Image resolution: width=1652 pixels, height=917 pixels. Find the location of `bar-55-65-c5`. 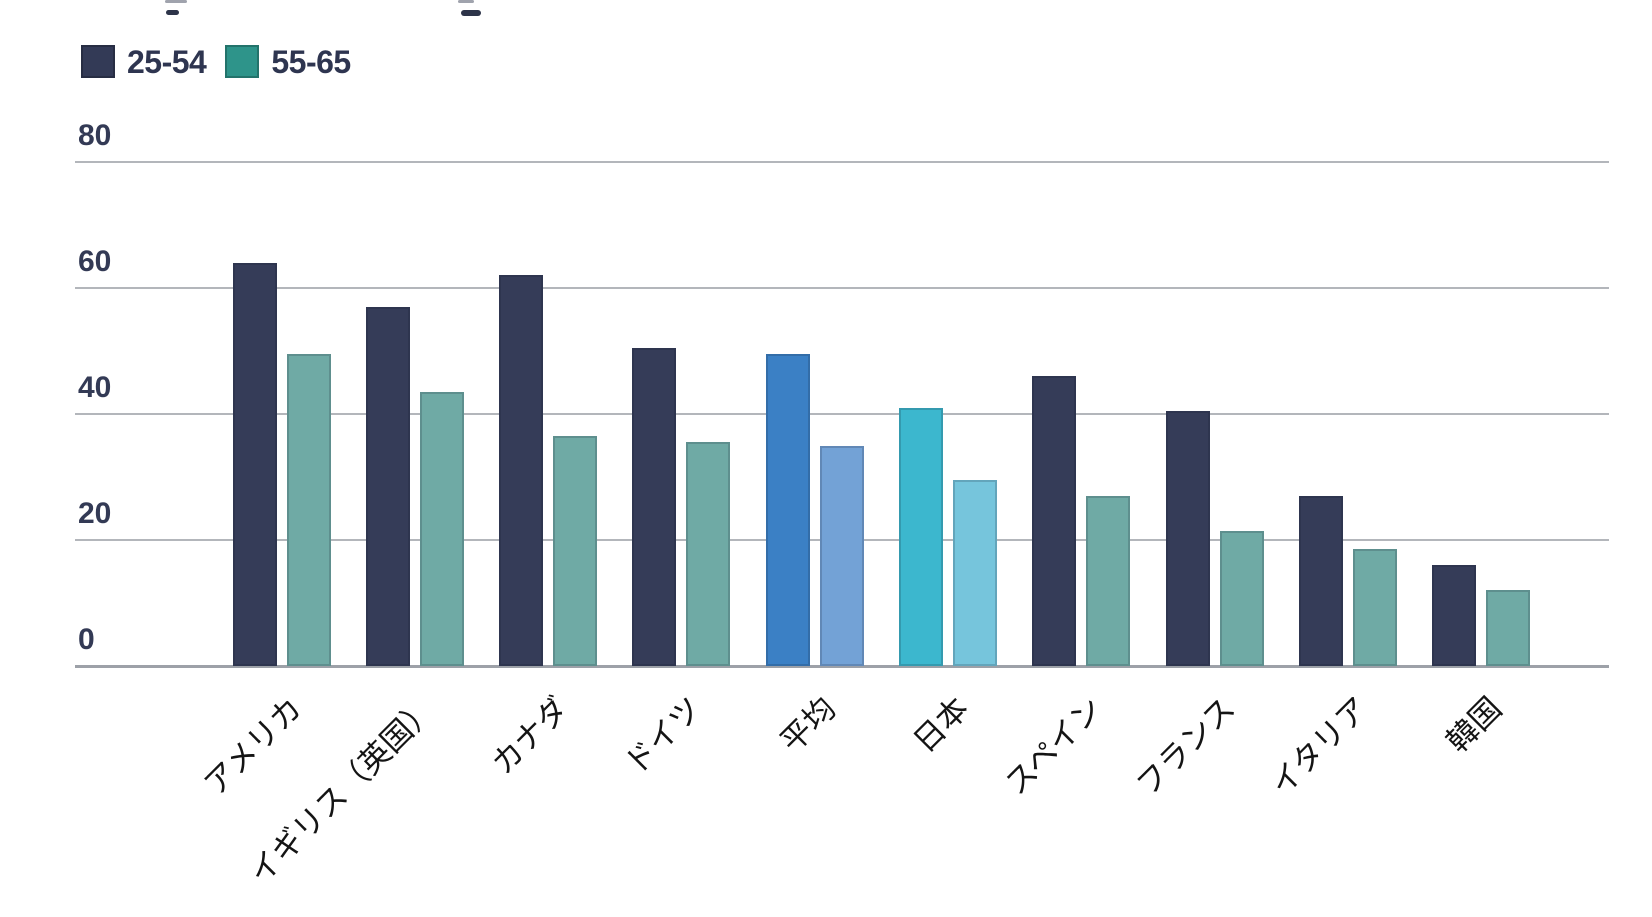

bar-55-65-c5 is located at coordinates (975, 573).